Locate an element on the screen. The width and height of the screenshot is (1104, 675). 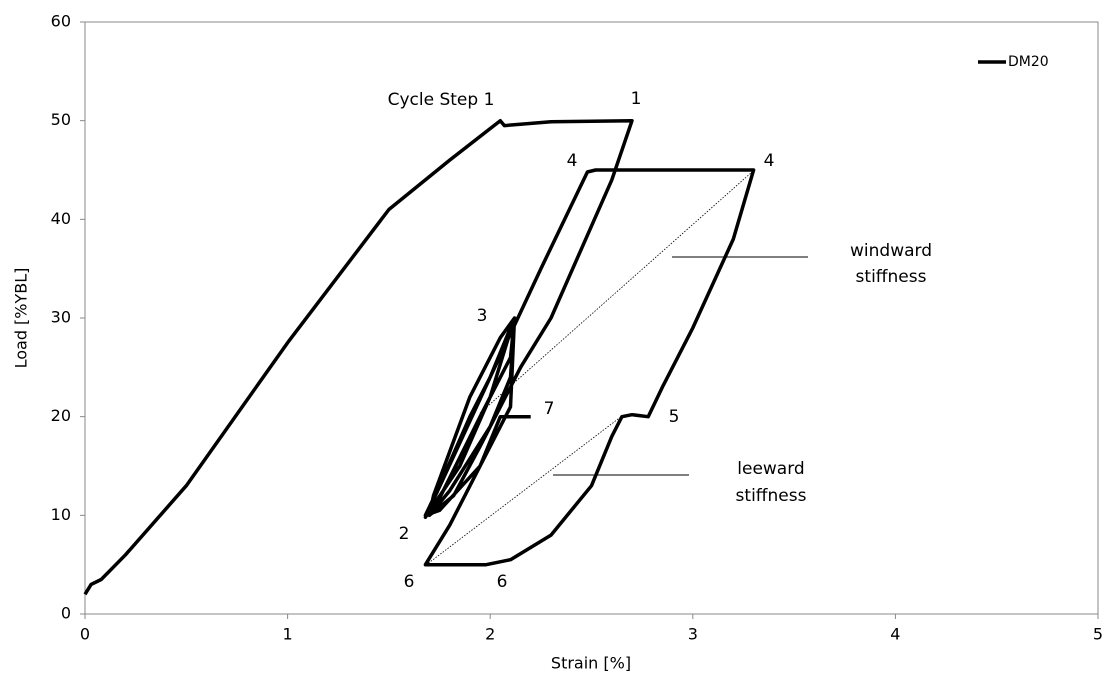
legend-label: DM20 is located at coordinates (1028, 62).